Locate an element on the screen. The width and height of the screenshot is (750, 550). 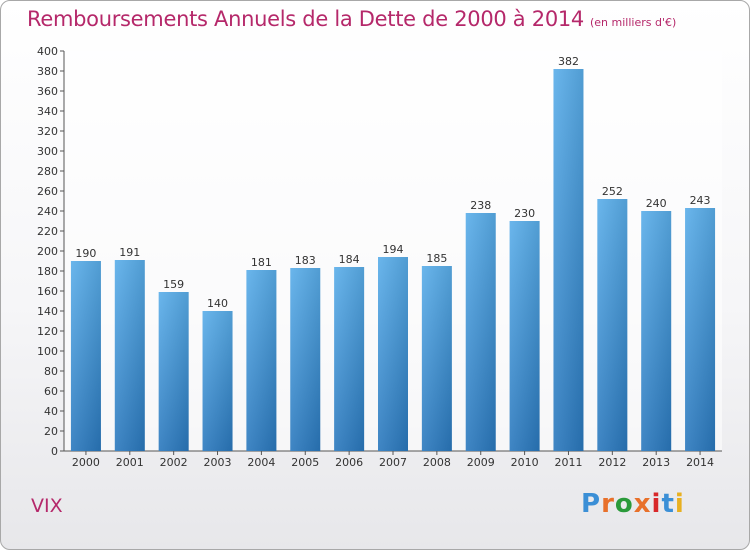
x-tick-label: 2010 is located at coordinates (525, 462).